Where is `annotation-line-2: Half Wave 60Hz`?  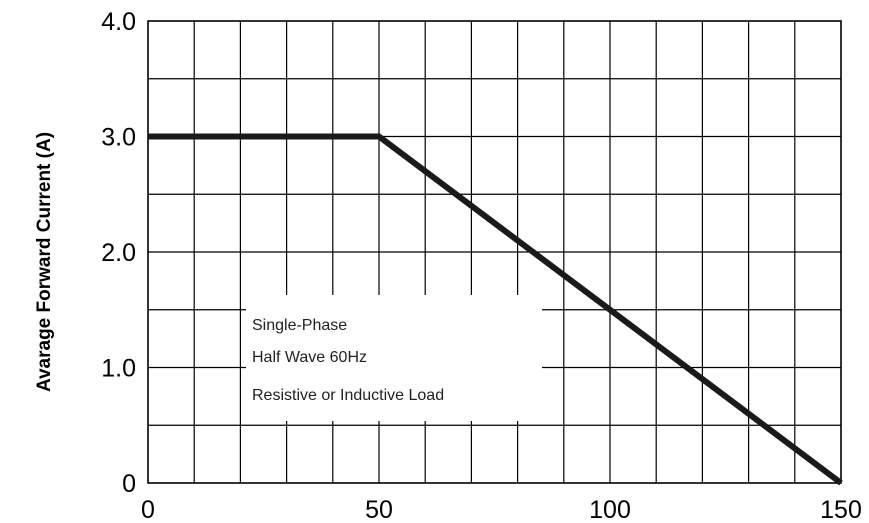 annotation-line-2: Half Wave 60Hz is located at coordinates (309, 357).